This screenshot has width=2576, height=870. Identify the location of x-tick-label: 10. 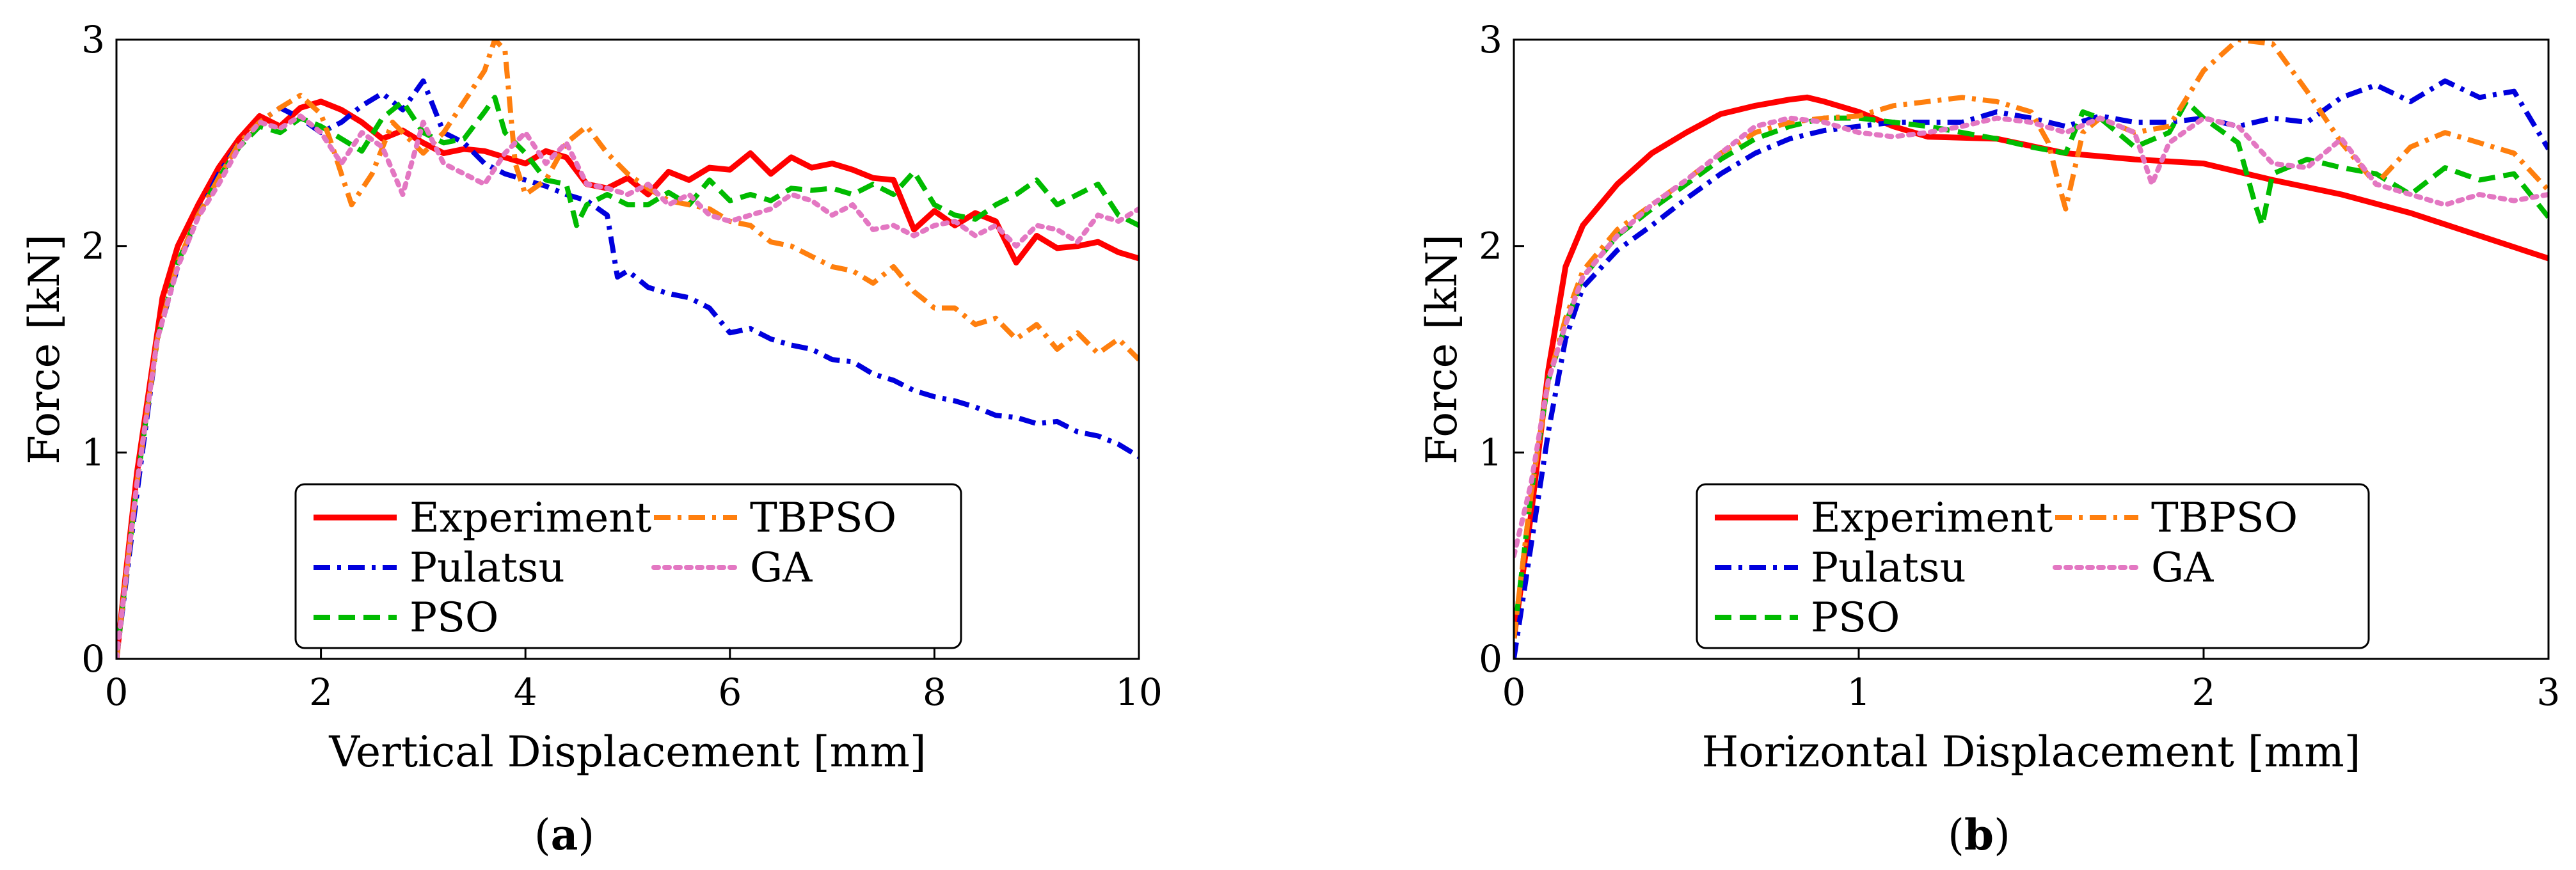
(1139, 692).